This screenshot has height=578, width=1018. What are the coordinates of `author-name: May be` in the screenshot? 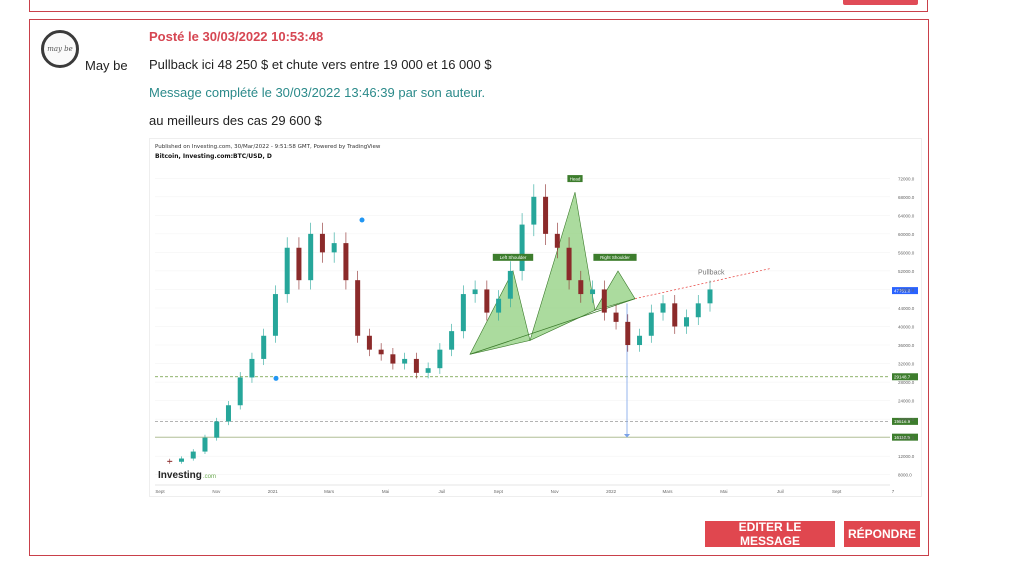 It's located at (106, 65).